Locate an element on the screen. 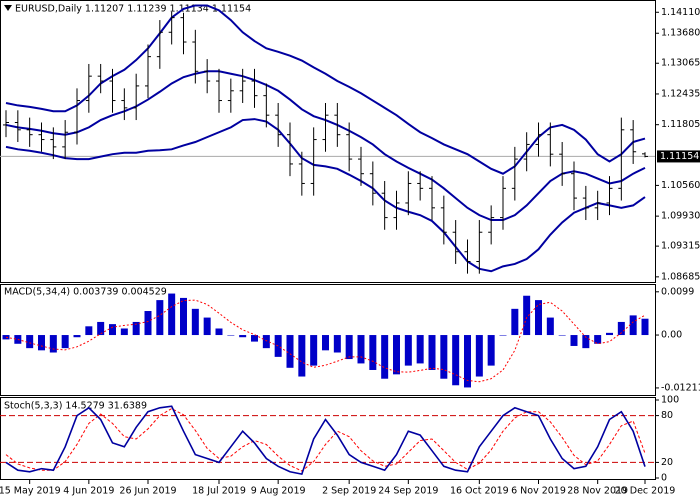 This screenshot has width=700, height=500. y-tick-label: -0.01211 is located at coordinates (680, 387).